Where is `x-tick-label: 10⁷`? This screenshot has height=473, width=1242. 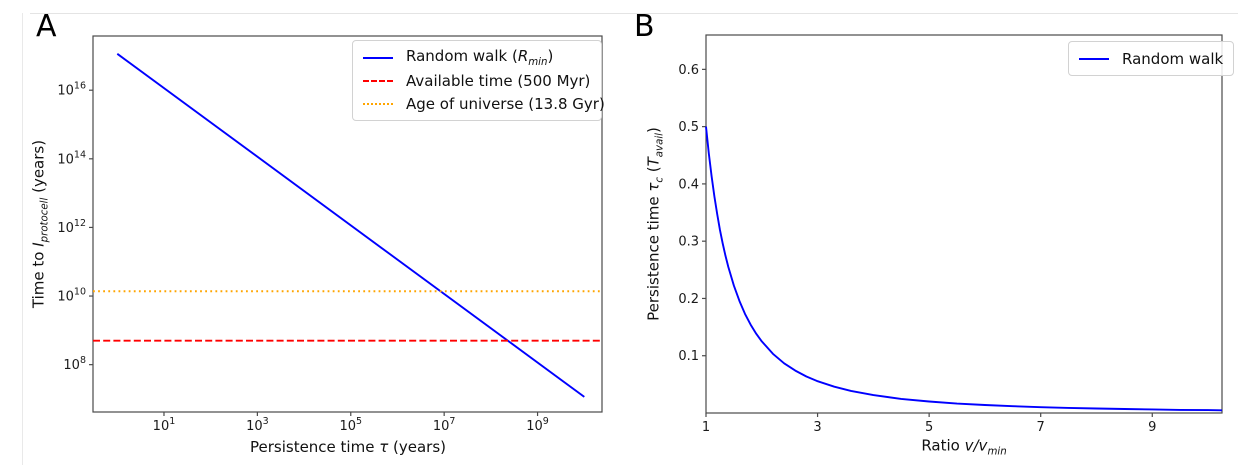
x-tick-label: 10⁷ is located at coordinates (444, 425).